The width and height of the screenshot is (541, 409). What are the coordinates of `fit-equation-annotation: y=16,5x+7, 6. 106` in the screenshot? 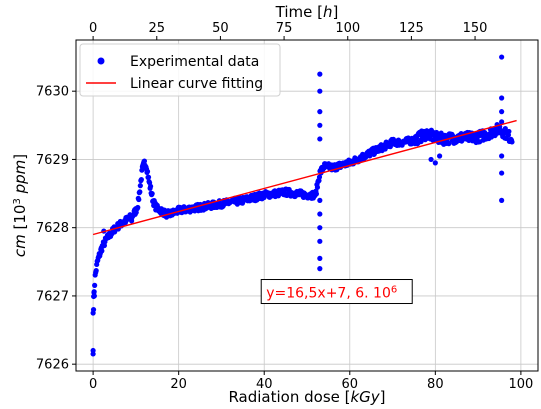 It's located at (336, 292).